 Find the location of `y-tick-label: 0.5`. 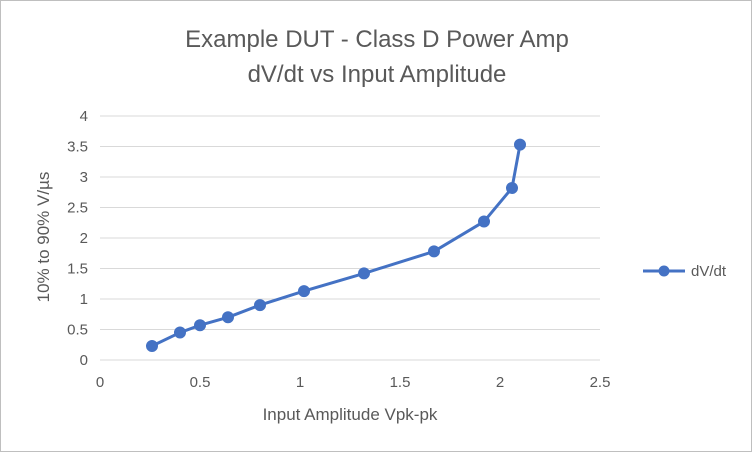

y-tick-label: 0.5 is located at coordinates (77, 330).